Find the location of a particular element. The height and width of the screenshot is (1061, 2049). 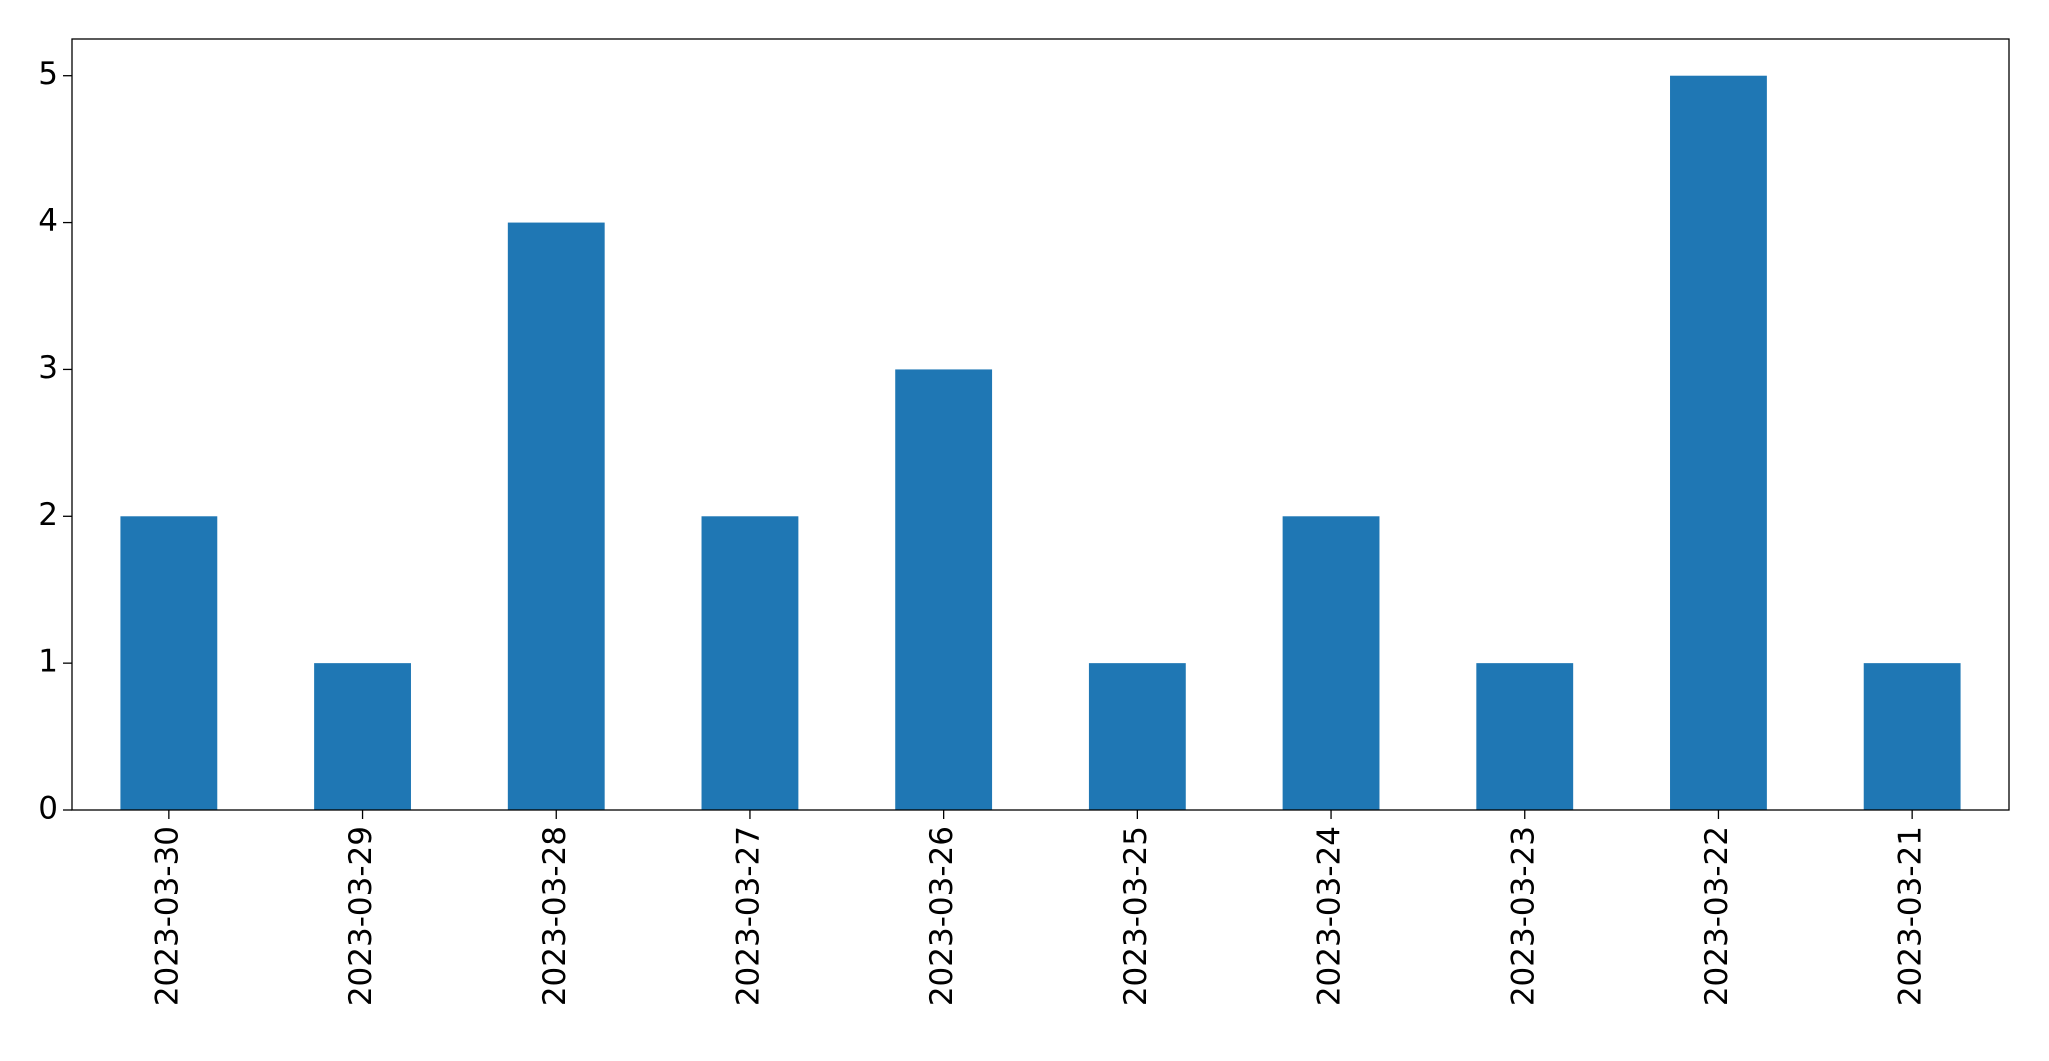

x-tick-label: 2023-03-29 is located at coordinates (361, 916).